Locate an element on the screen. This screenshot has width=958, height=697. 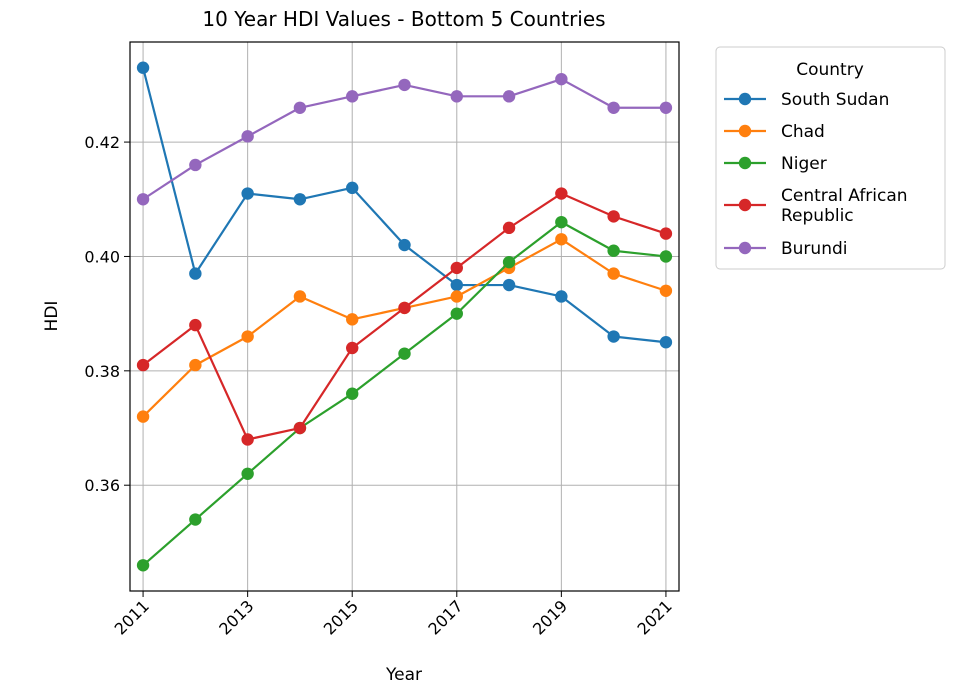
legend-label-south-sudan: South Sudan is located at coordinates (835, 100).